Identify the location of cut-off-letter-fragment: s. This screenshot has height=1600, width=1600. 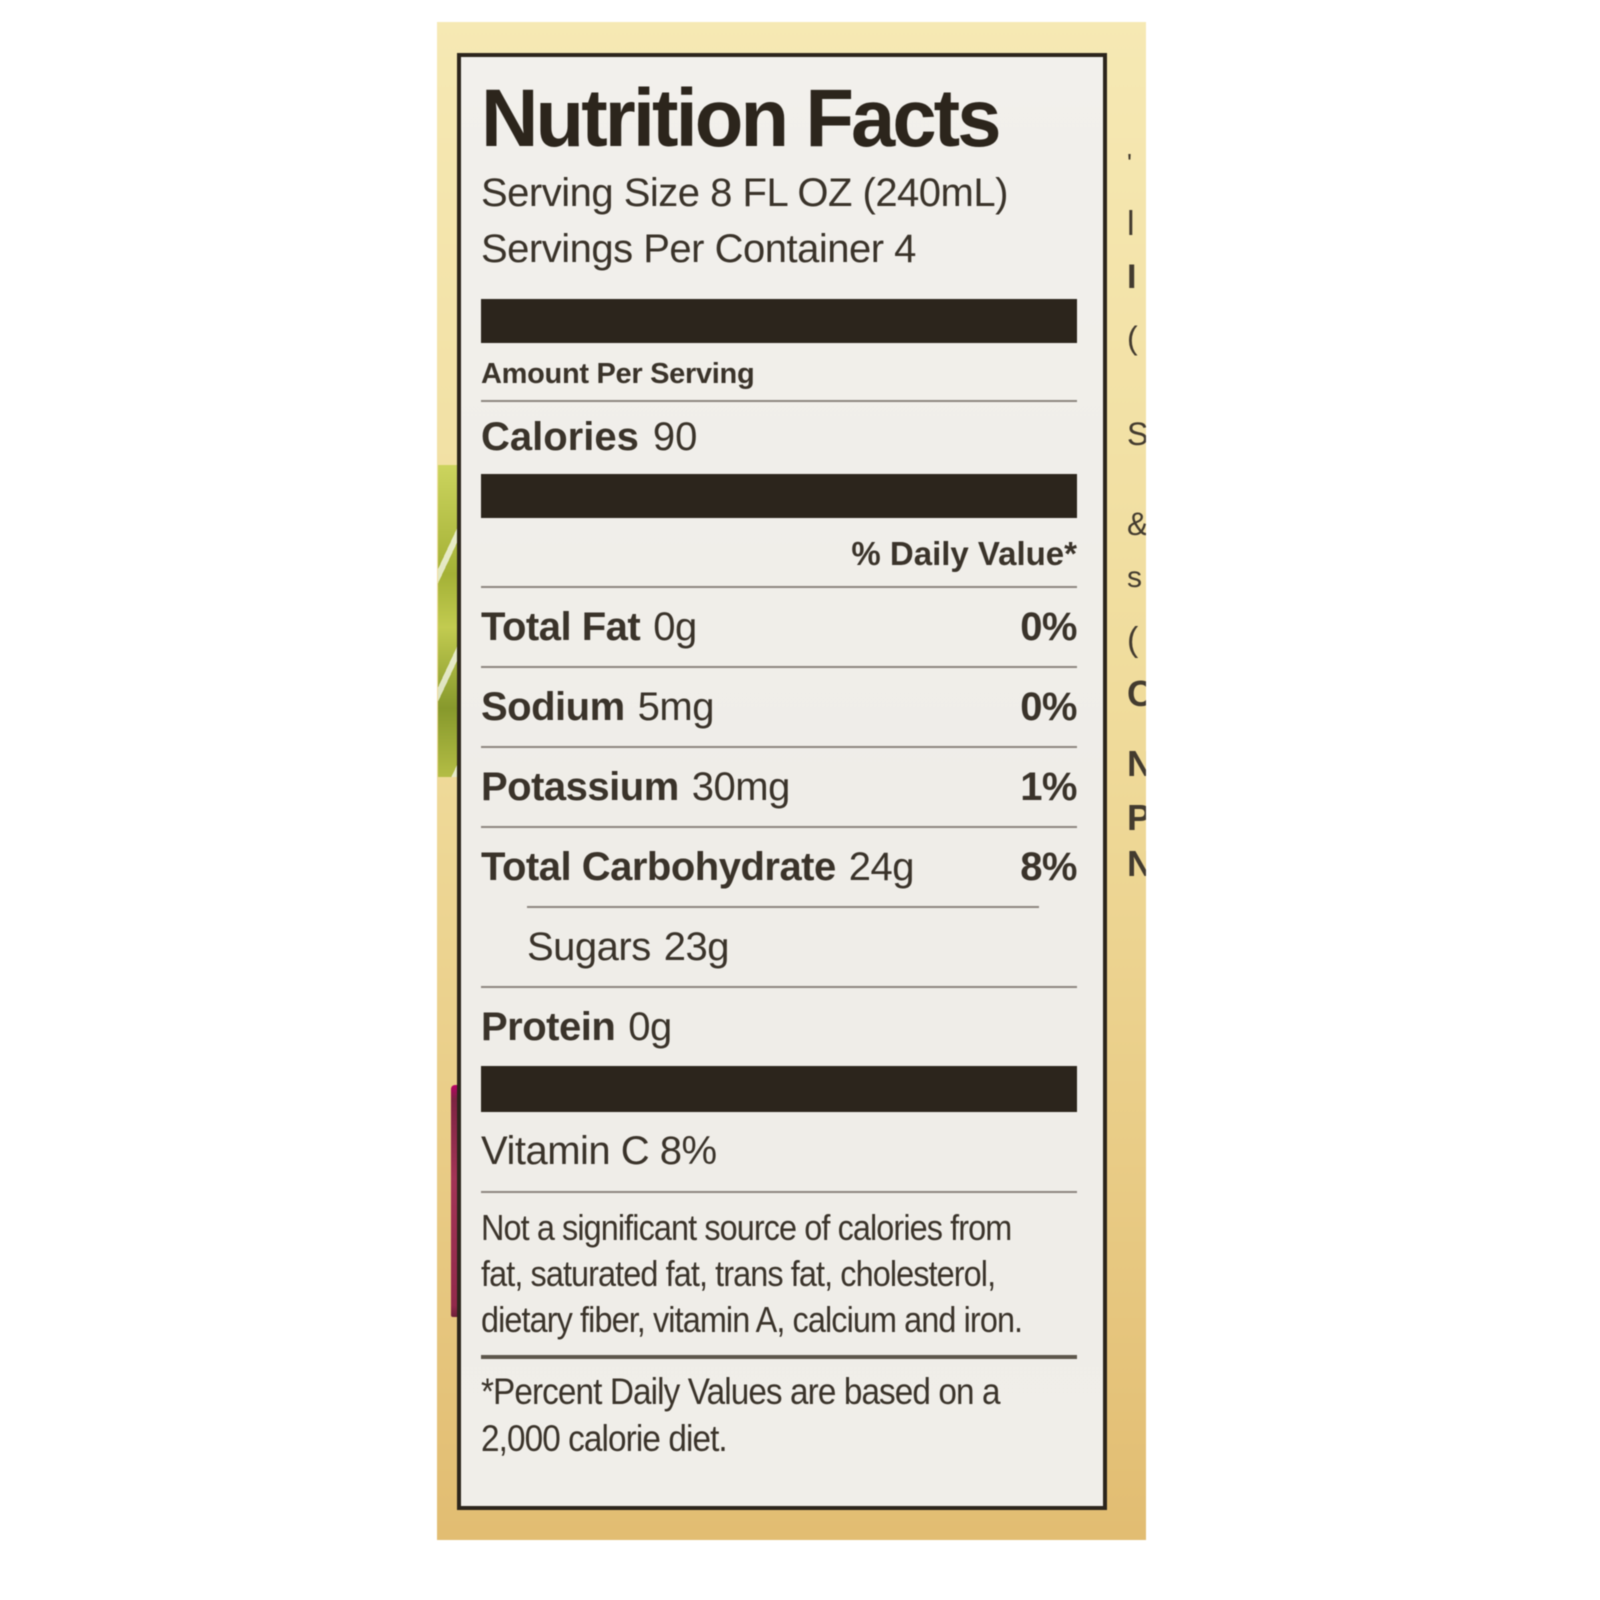
(1134, 577).